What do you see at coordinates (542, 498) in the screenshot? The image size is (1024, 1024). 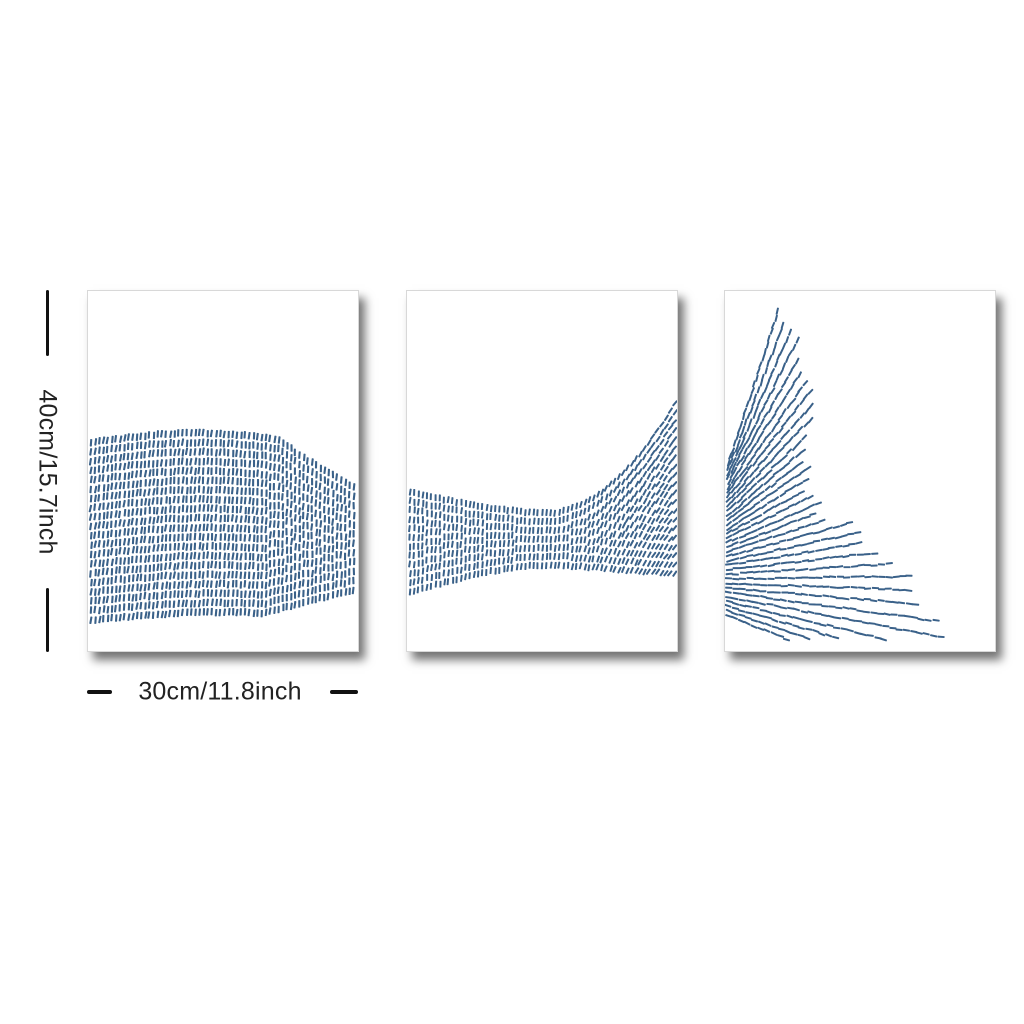 I see `fish-tail-stem-artwork` at bounding box center [542, 498].